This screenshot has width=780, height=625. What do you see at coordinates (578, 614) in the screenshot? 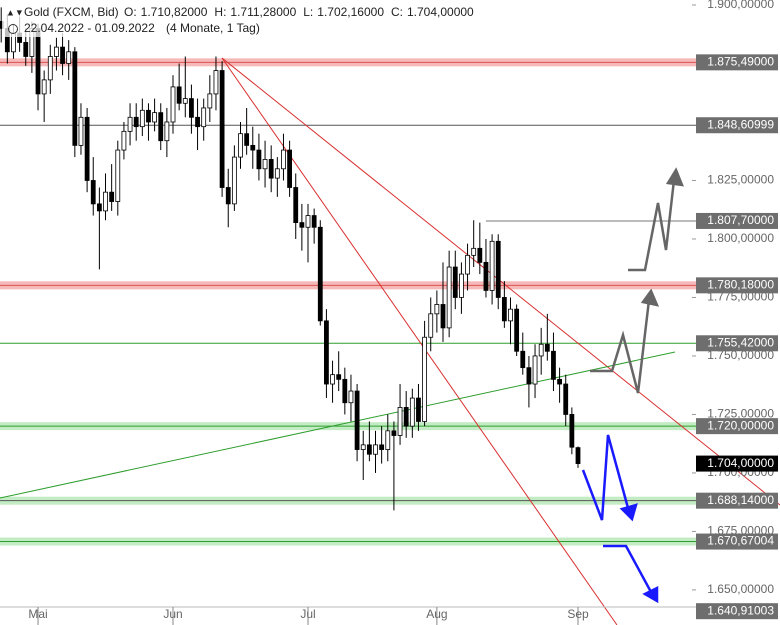
I see `x-tick-label: Sep` at bounding box center [578, 614].